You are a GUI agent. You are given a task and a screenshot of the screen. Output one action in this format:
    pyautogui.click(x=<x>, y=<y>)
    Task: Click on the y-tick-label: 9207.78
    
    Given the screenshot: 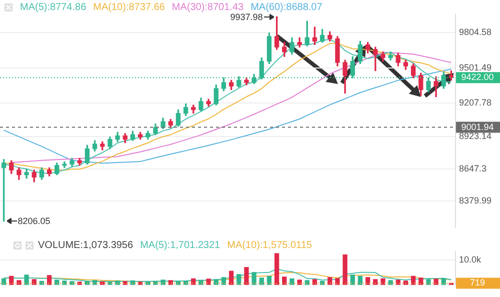 What is the action you would take?
    pyautogui.click(x=475, y=102)
    